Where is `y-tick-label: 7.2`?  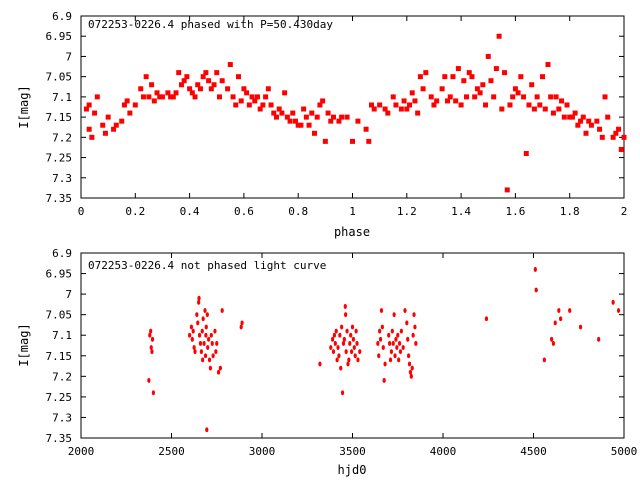 y-tick-label: 7.2 is located at coordinates (62, 376).